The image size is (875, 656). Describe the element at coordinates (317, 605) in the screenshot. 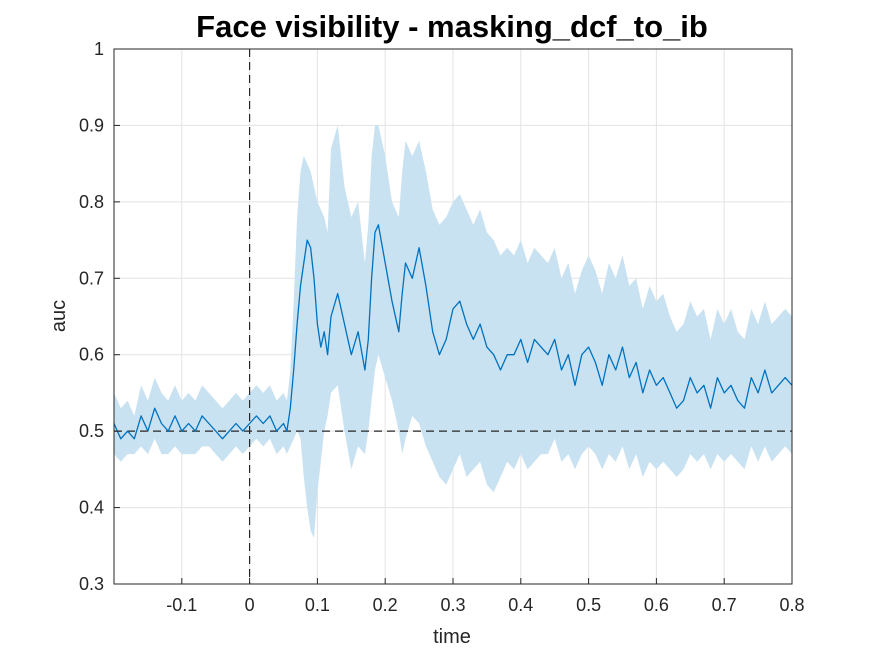

I see `x-tick-label: 0.1` at that location.